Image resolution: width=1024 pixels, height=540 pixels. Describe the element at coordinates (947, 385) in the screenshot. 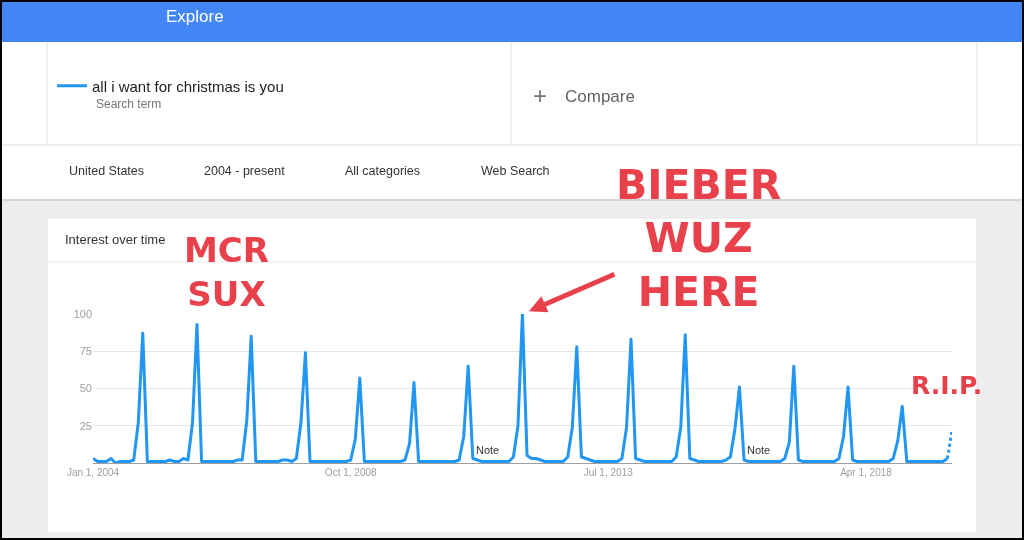

I see `annotation: R.I.P.` at that location.